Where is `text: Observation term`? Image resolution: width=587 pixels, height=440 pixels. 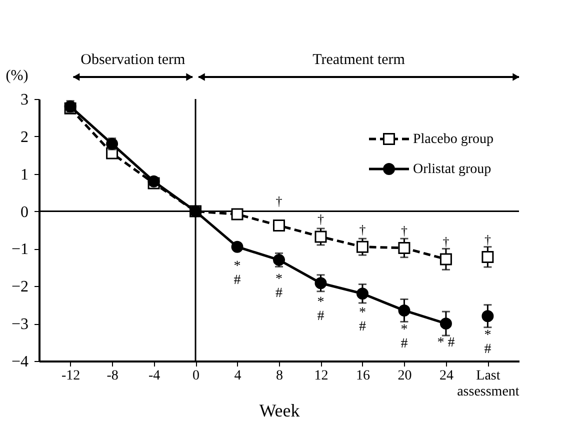
text: Observation term is located at coordinates (133, 60).